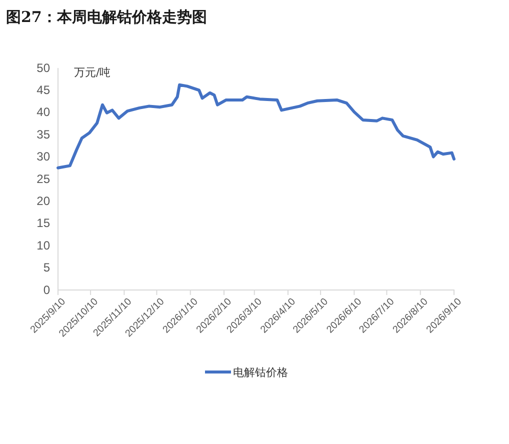  What do you see at coordinates (106, 17) in the screenshot?
I see `chart-title: 图27：本周电解钴价格走势图` at bounding box center [106, 17].